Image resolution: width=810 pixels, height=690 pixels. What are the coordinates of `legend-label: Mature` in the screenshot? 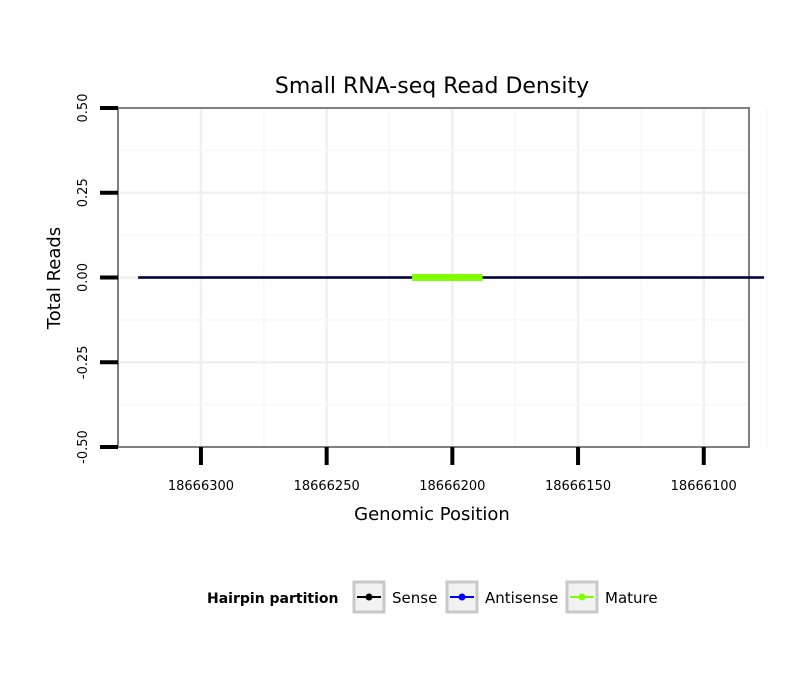 It's located at (631, 598).